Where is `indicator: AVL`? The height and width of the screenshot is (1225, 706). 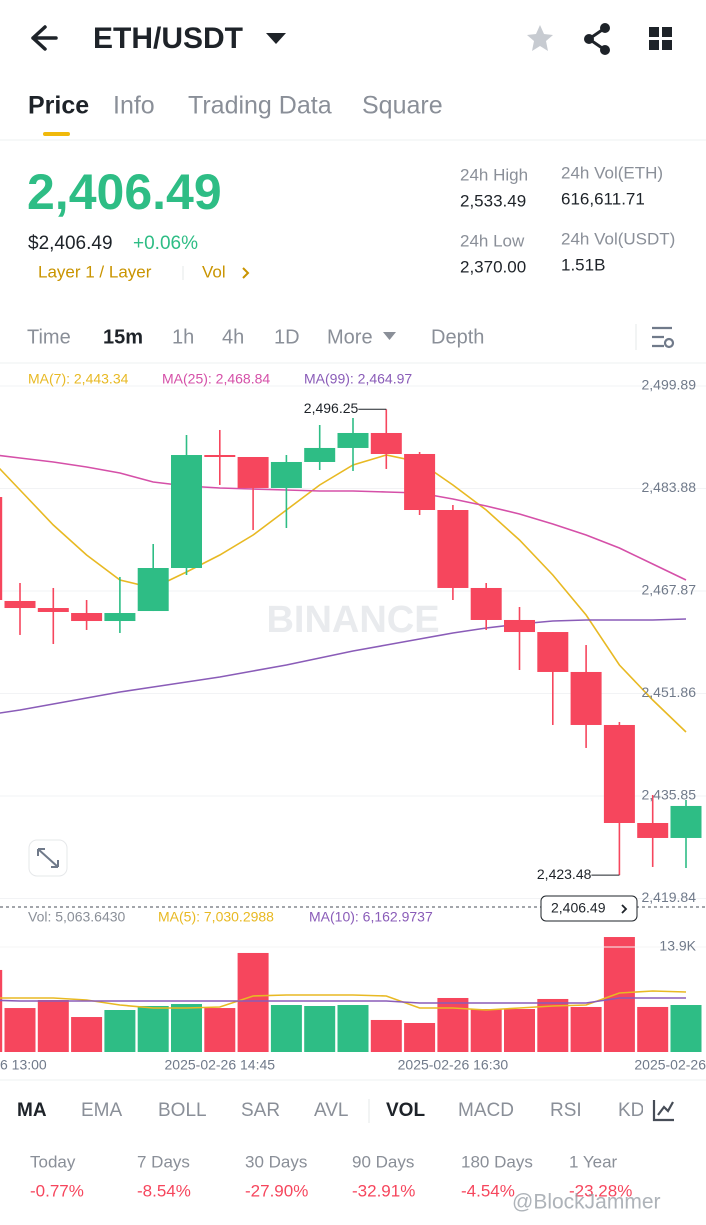
indicator: AVL is located at coordinates (331, 1110).